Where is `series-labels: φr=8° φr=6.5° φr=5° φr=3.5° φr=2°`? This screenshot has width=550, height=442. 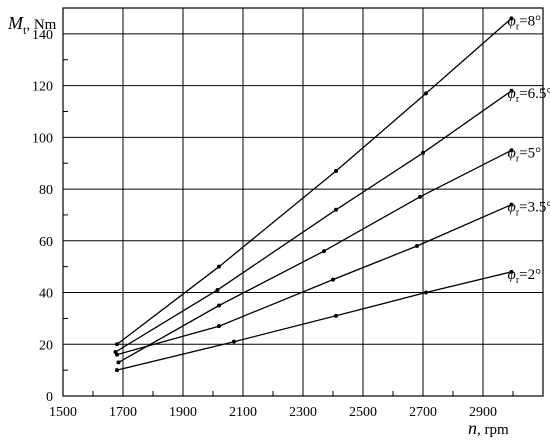
series-labels: φr=8° φr=6.5° φr=5° φr=3.5° φr=2° is located at coordinates (529, 149).